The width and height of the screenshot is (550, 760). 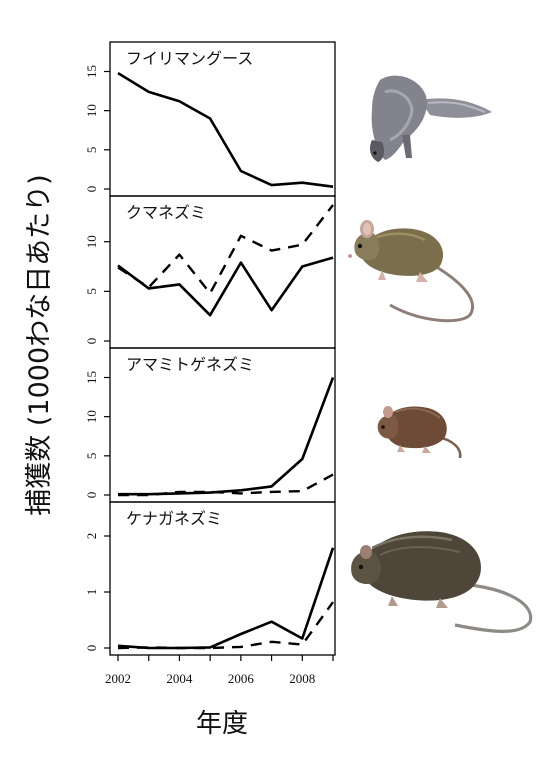 I want to click on panel-1: フイリマングース 0 5 10 15, so click(x=210, y=119).